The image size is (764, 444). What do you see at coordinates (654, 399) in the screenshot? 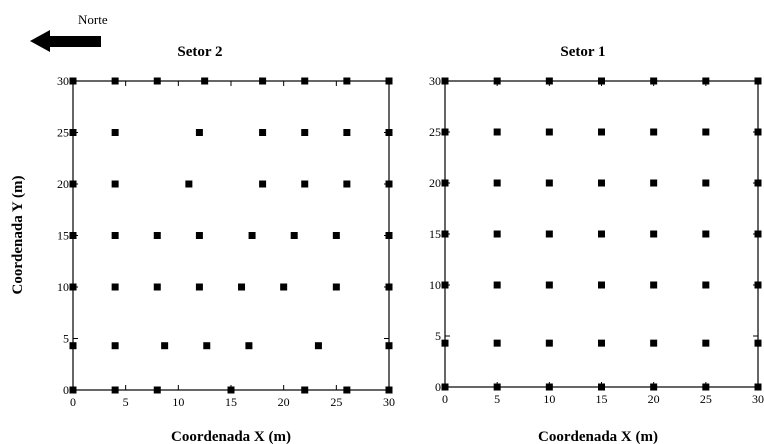
I see `x-tick-label: 20` at bounding box center [654, 399].